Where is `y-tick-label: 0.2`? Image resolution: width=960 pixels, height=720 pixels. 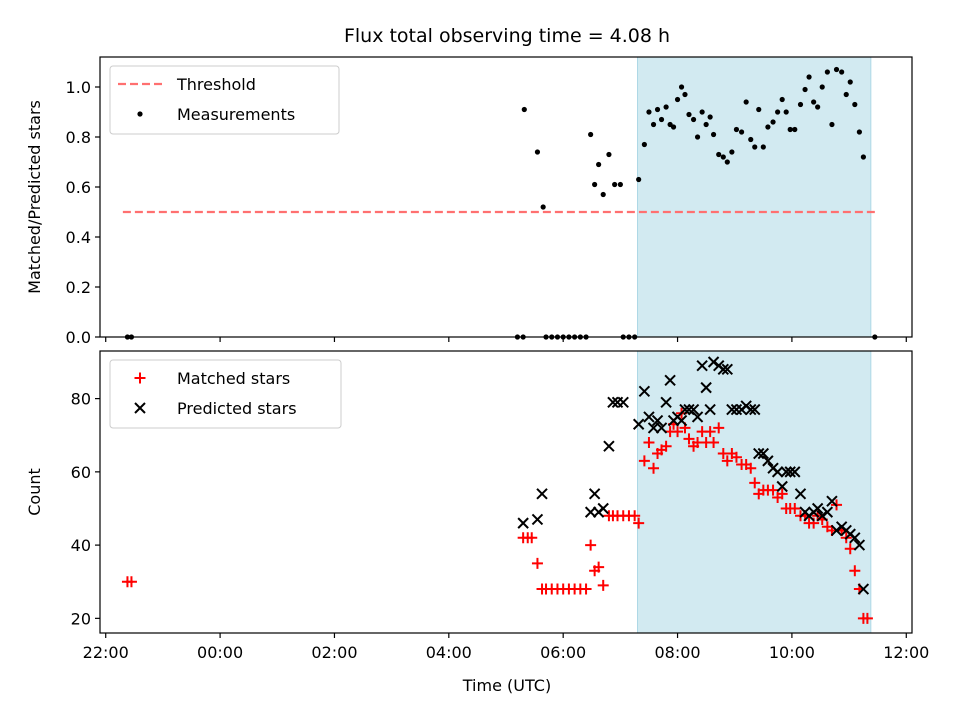
y-tick-label: 0.2 is located at coordinates (78, 287).